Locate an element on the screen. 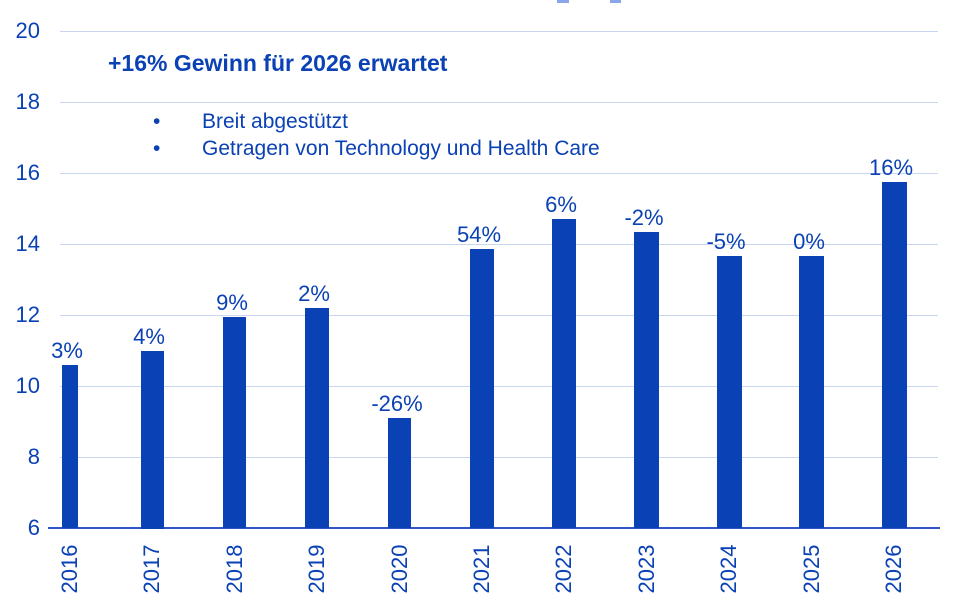 This screenshot has height=612, width=960. bar-label: 0% is located at coordinates (809, 241).